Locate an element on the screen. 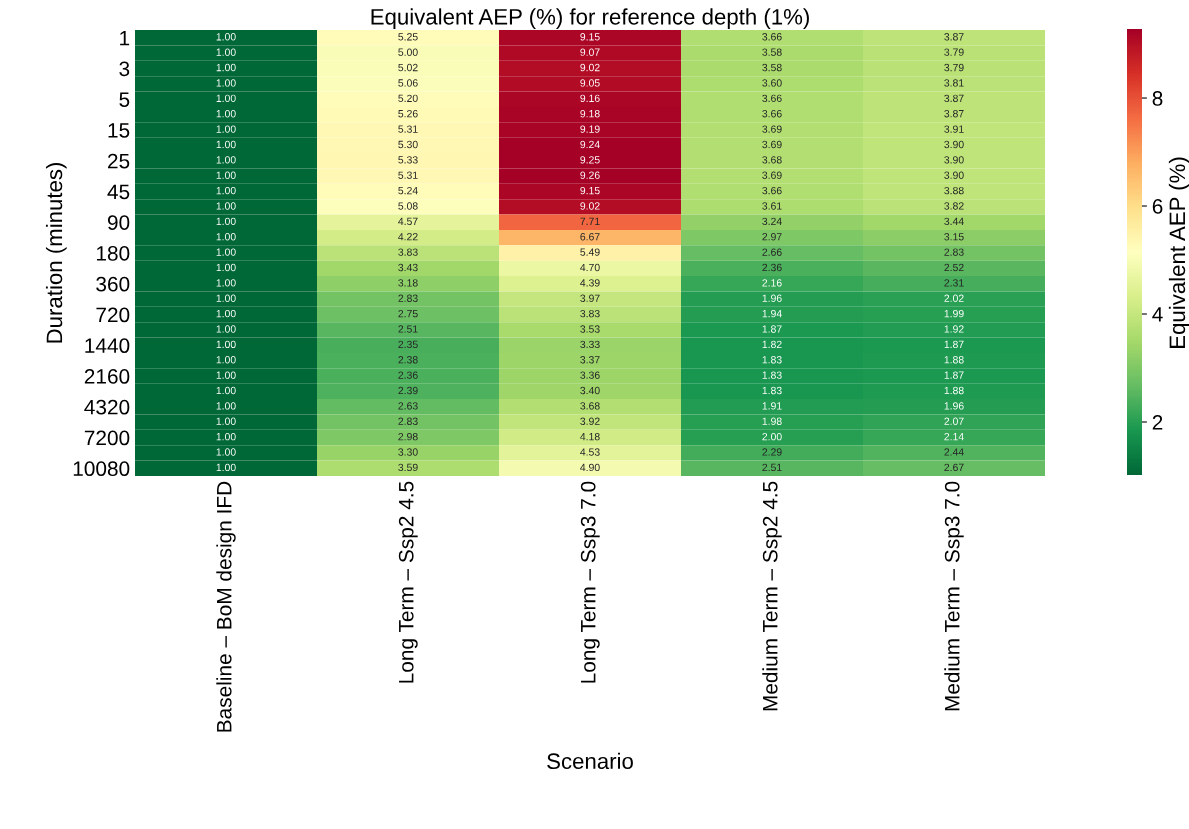 Image resolution: width=1189 pixels, height=829 pixels. data-label: 2.97 is located at coordinates (772, 237).